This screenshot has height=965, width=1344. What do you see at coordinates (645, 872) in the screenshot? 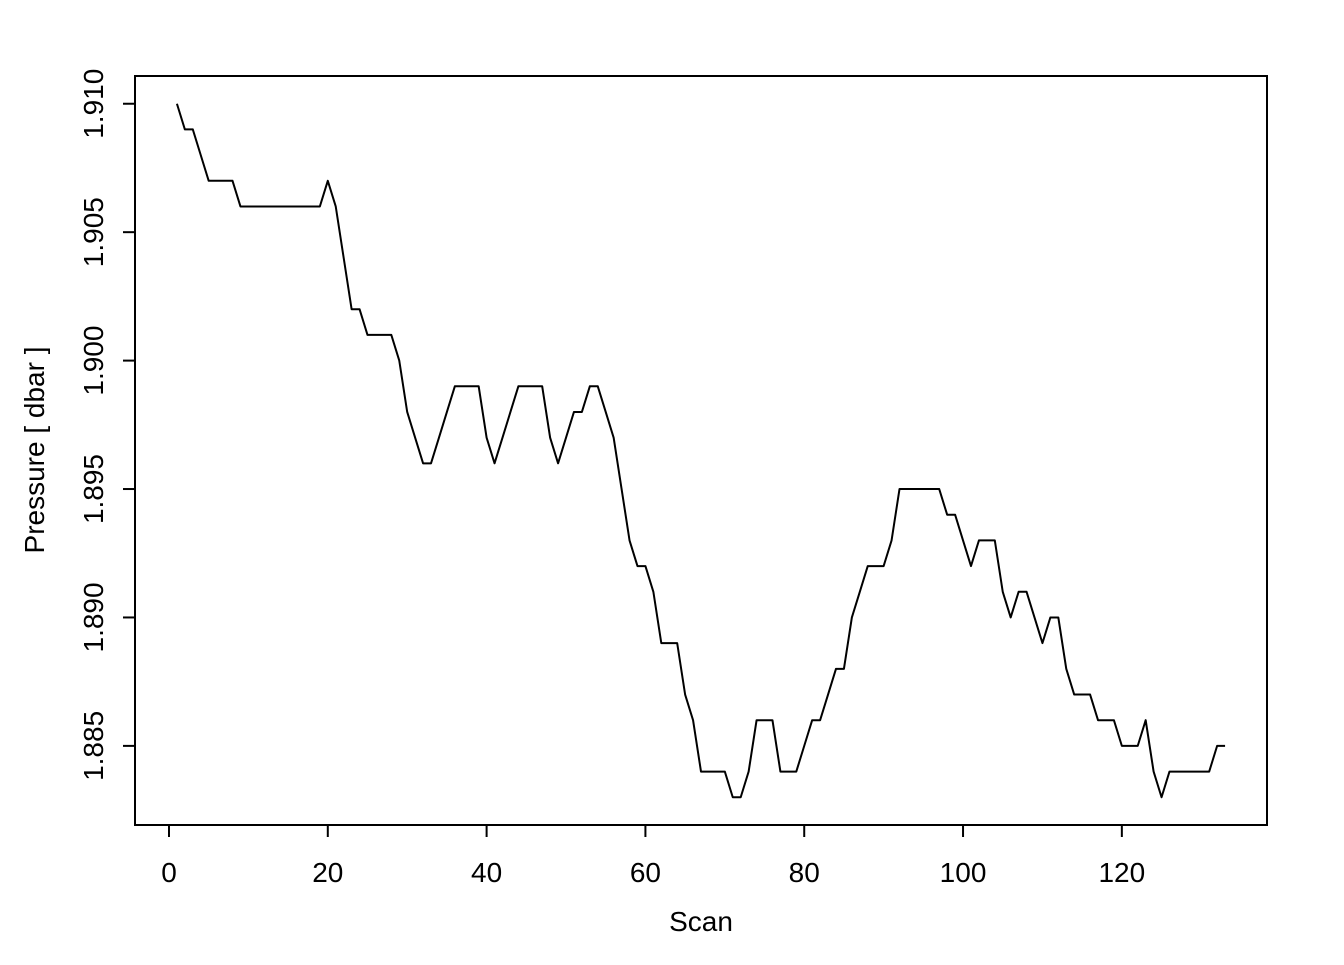
I see `x-tick-label: 60` at bounding box center [645, 872].